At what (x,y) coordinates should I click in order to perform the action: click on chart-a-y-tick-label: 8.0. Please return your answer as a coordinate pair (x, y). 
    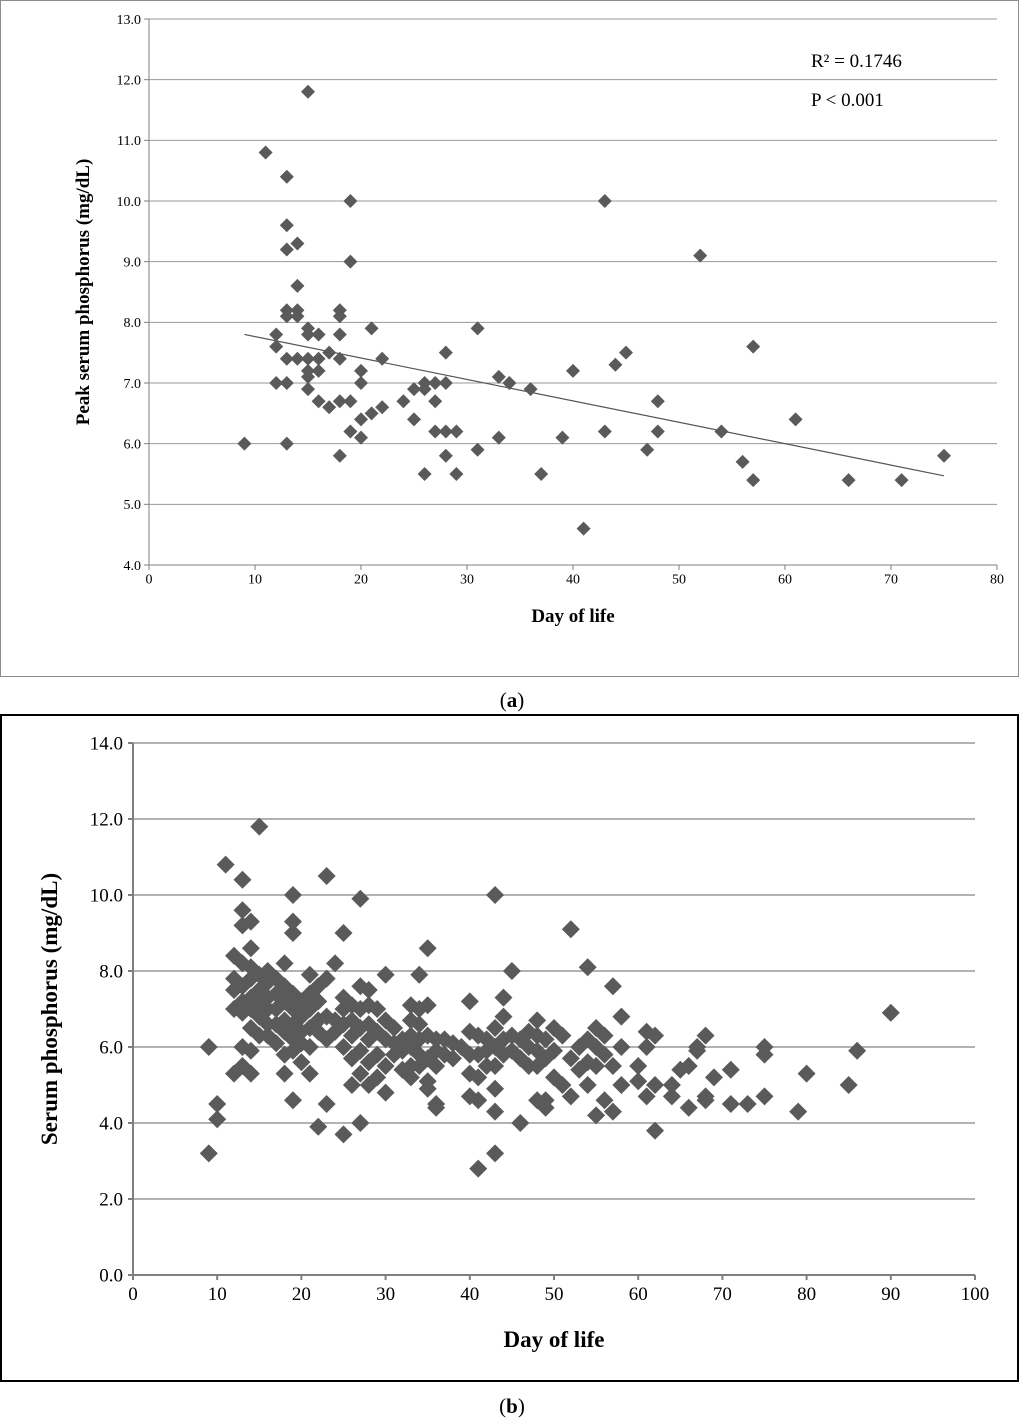
    Looking at the image, I should click on (133, 323).